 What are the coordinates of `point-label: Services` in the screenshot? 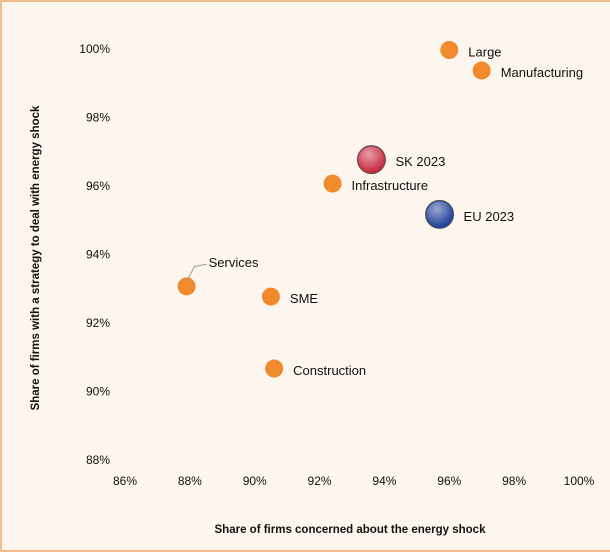 It's located at (234, 262).